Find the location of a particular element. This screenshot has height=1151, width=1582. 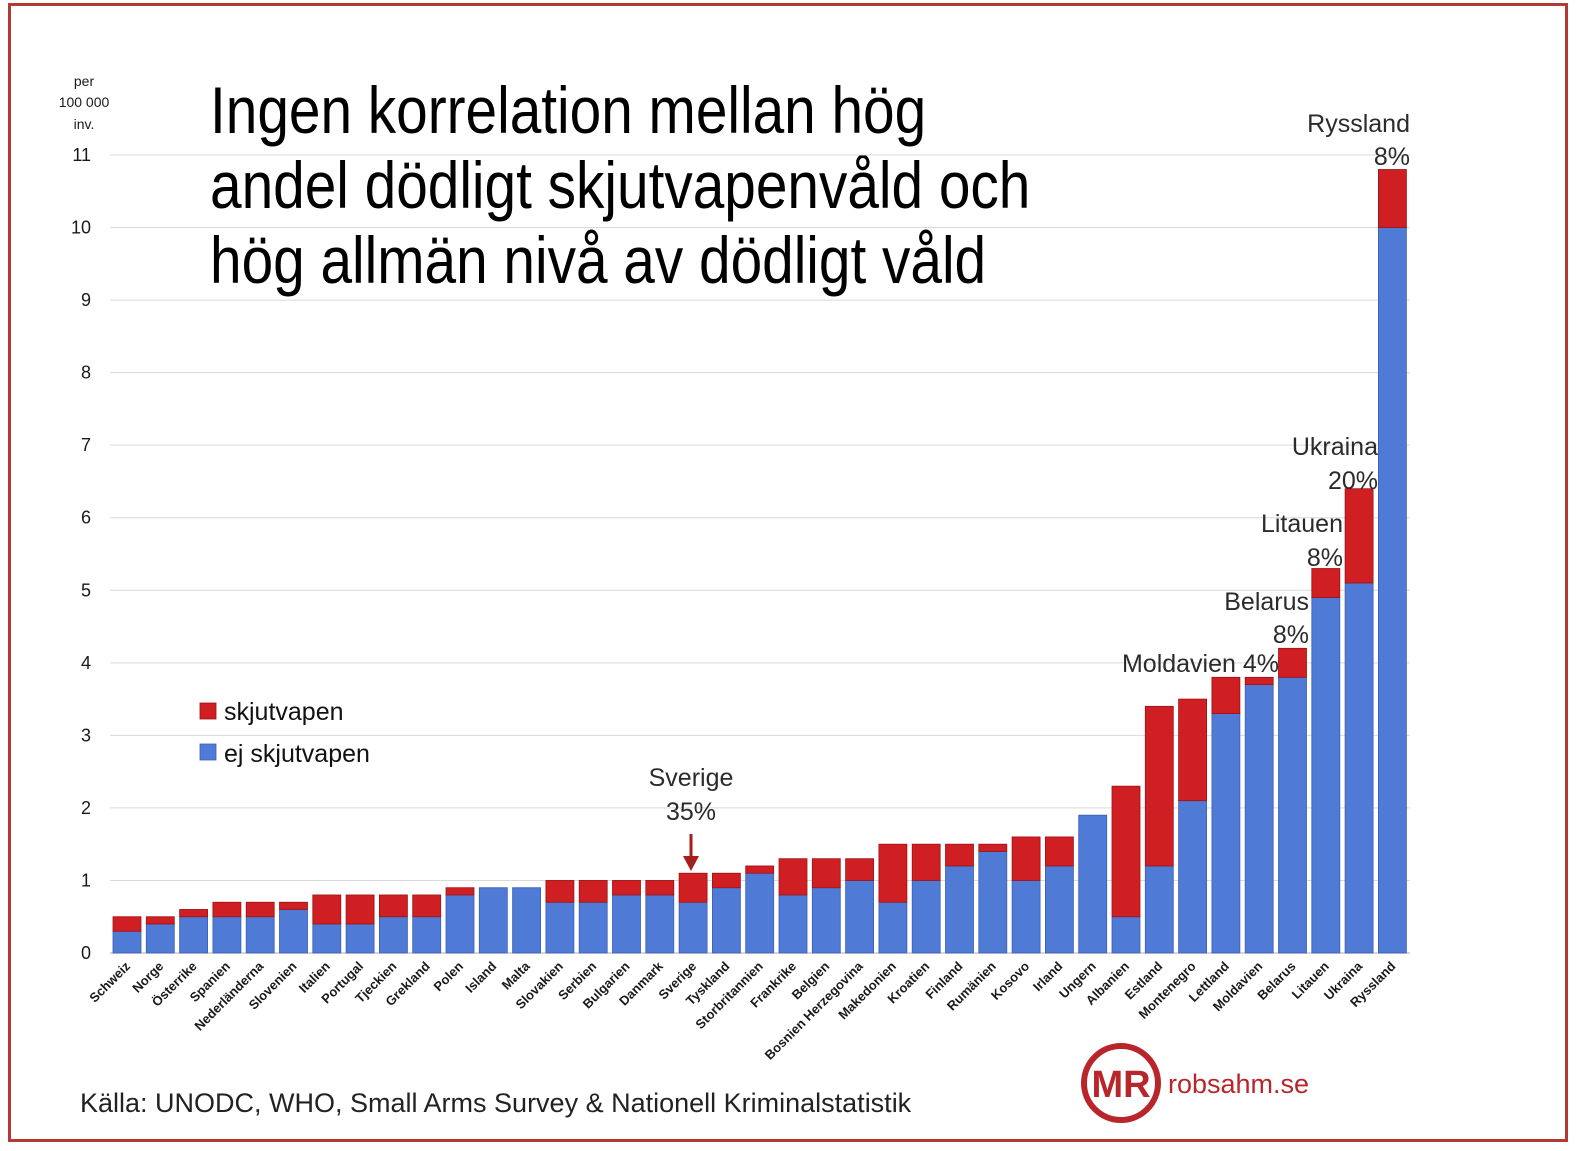

legend-item-skjutvapen: skjutvapen is located at coordinates (271, 712).